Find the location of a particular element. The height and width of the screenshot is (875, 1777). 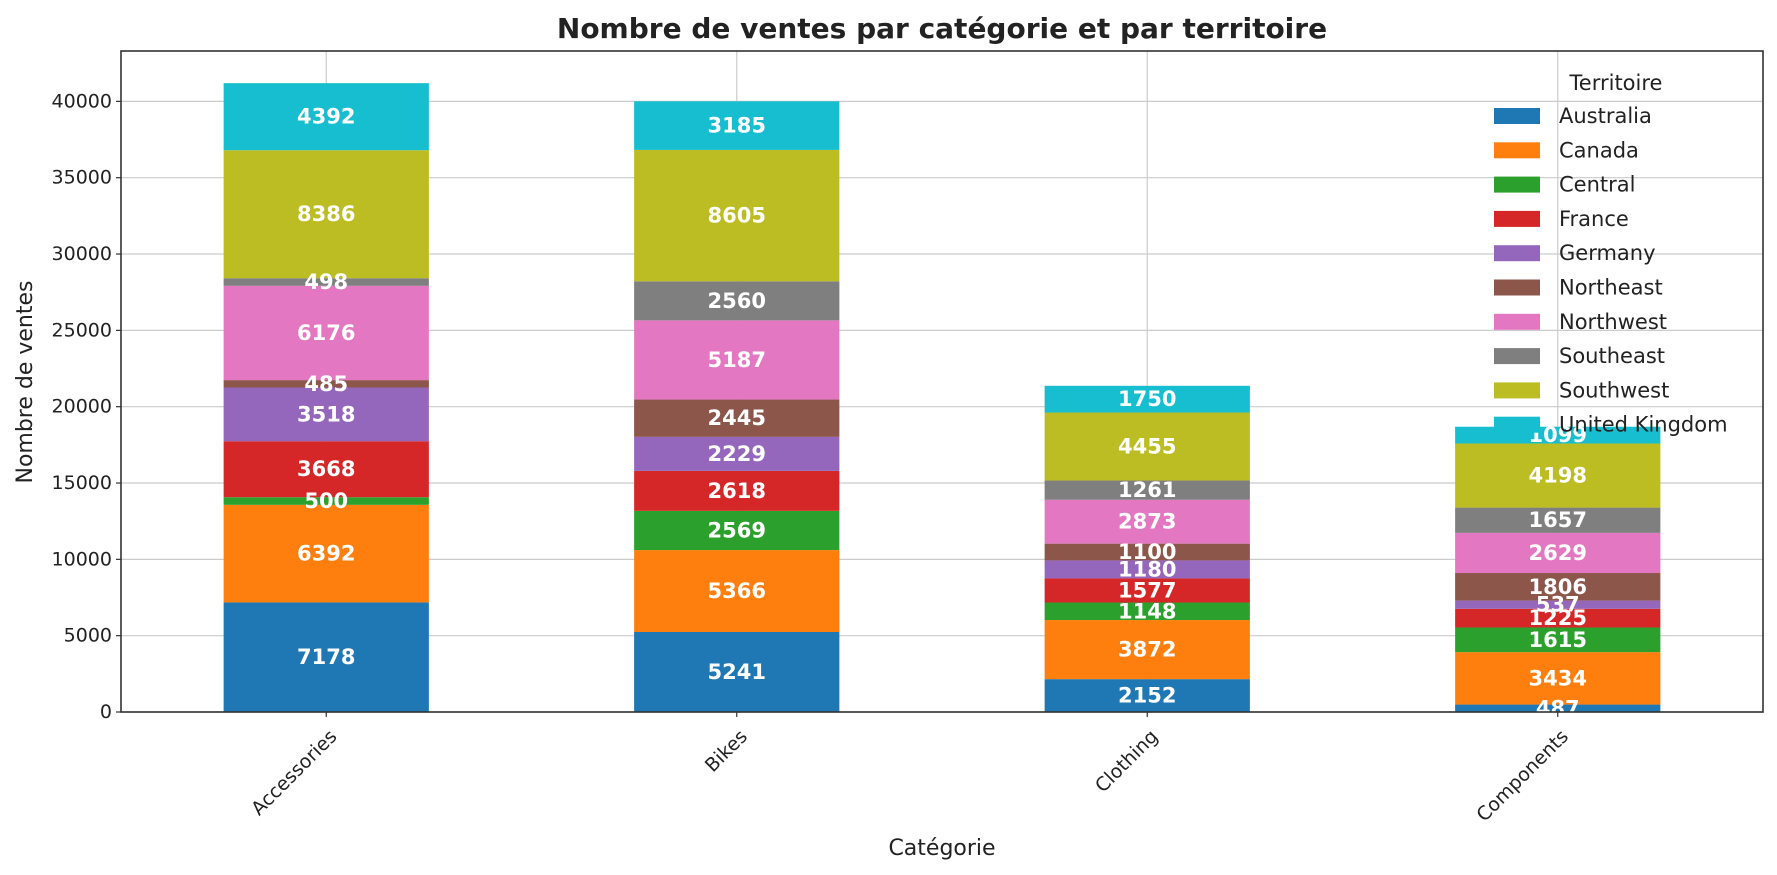

segment-value-label: 2618 is located at coordinates (737, 491).